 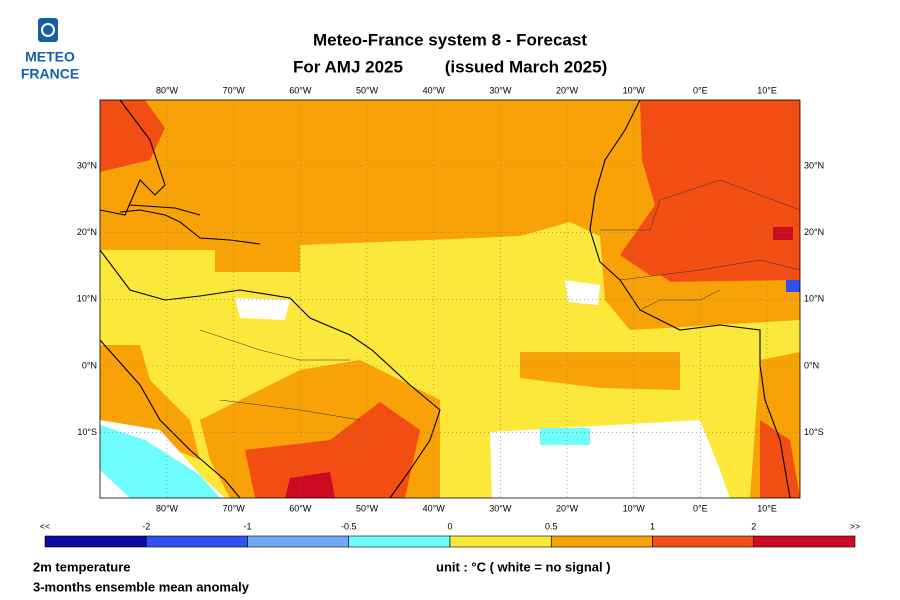 What do you see at coordinates (349, 526) in the screenshot?
I see `colorbar-label: -0.5` at bounding box center [349, 526].